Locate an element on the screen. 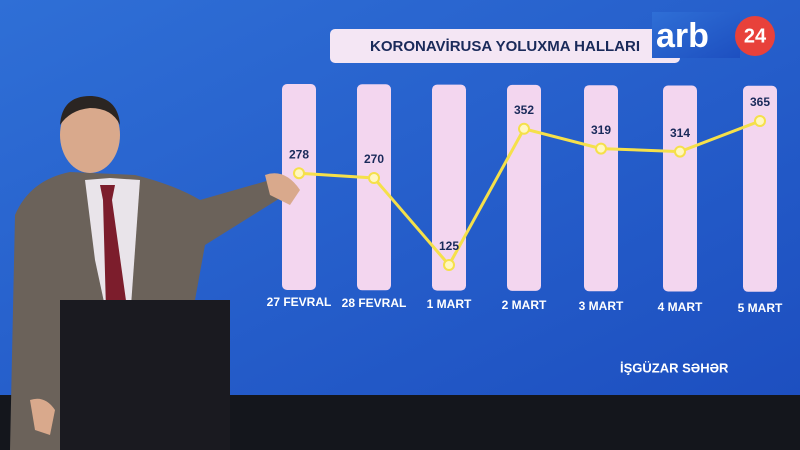 The height and width of the screenshot is (450, 800). program-name: İŞGÜZAR SƏHƏR is located at coordinates (674, 367).